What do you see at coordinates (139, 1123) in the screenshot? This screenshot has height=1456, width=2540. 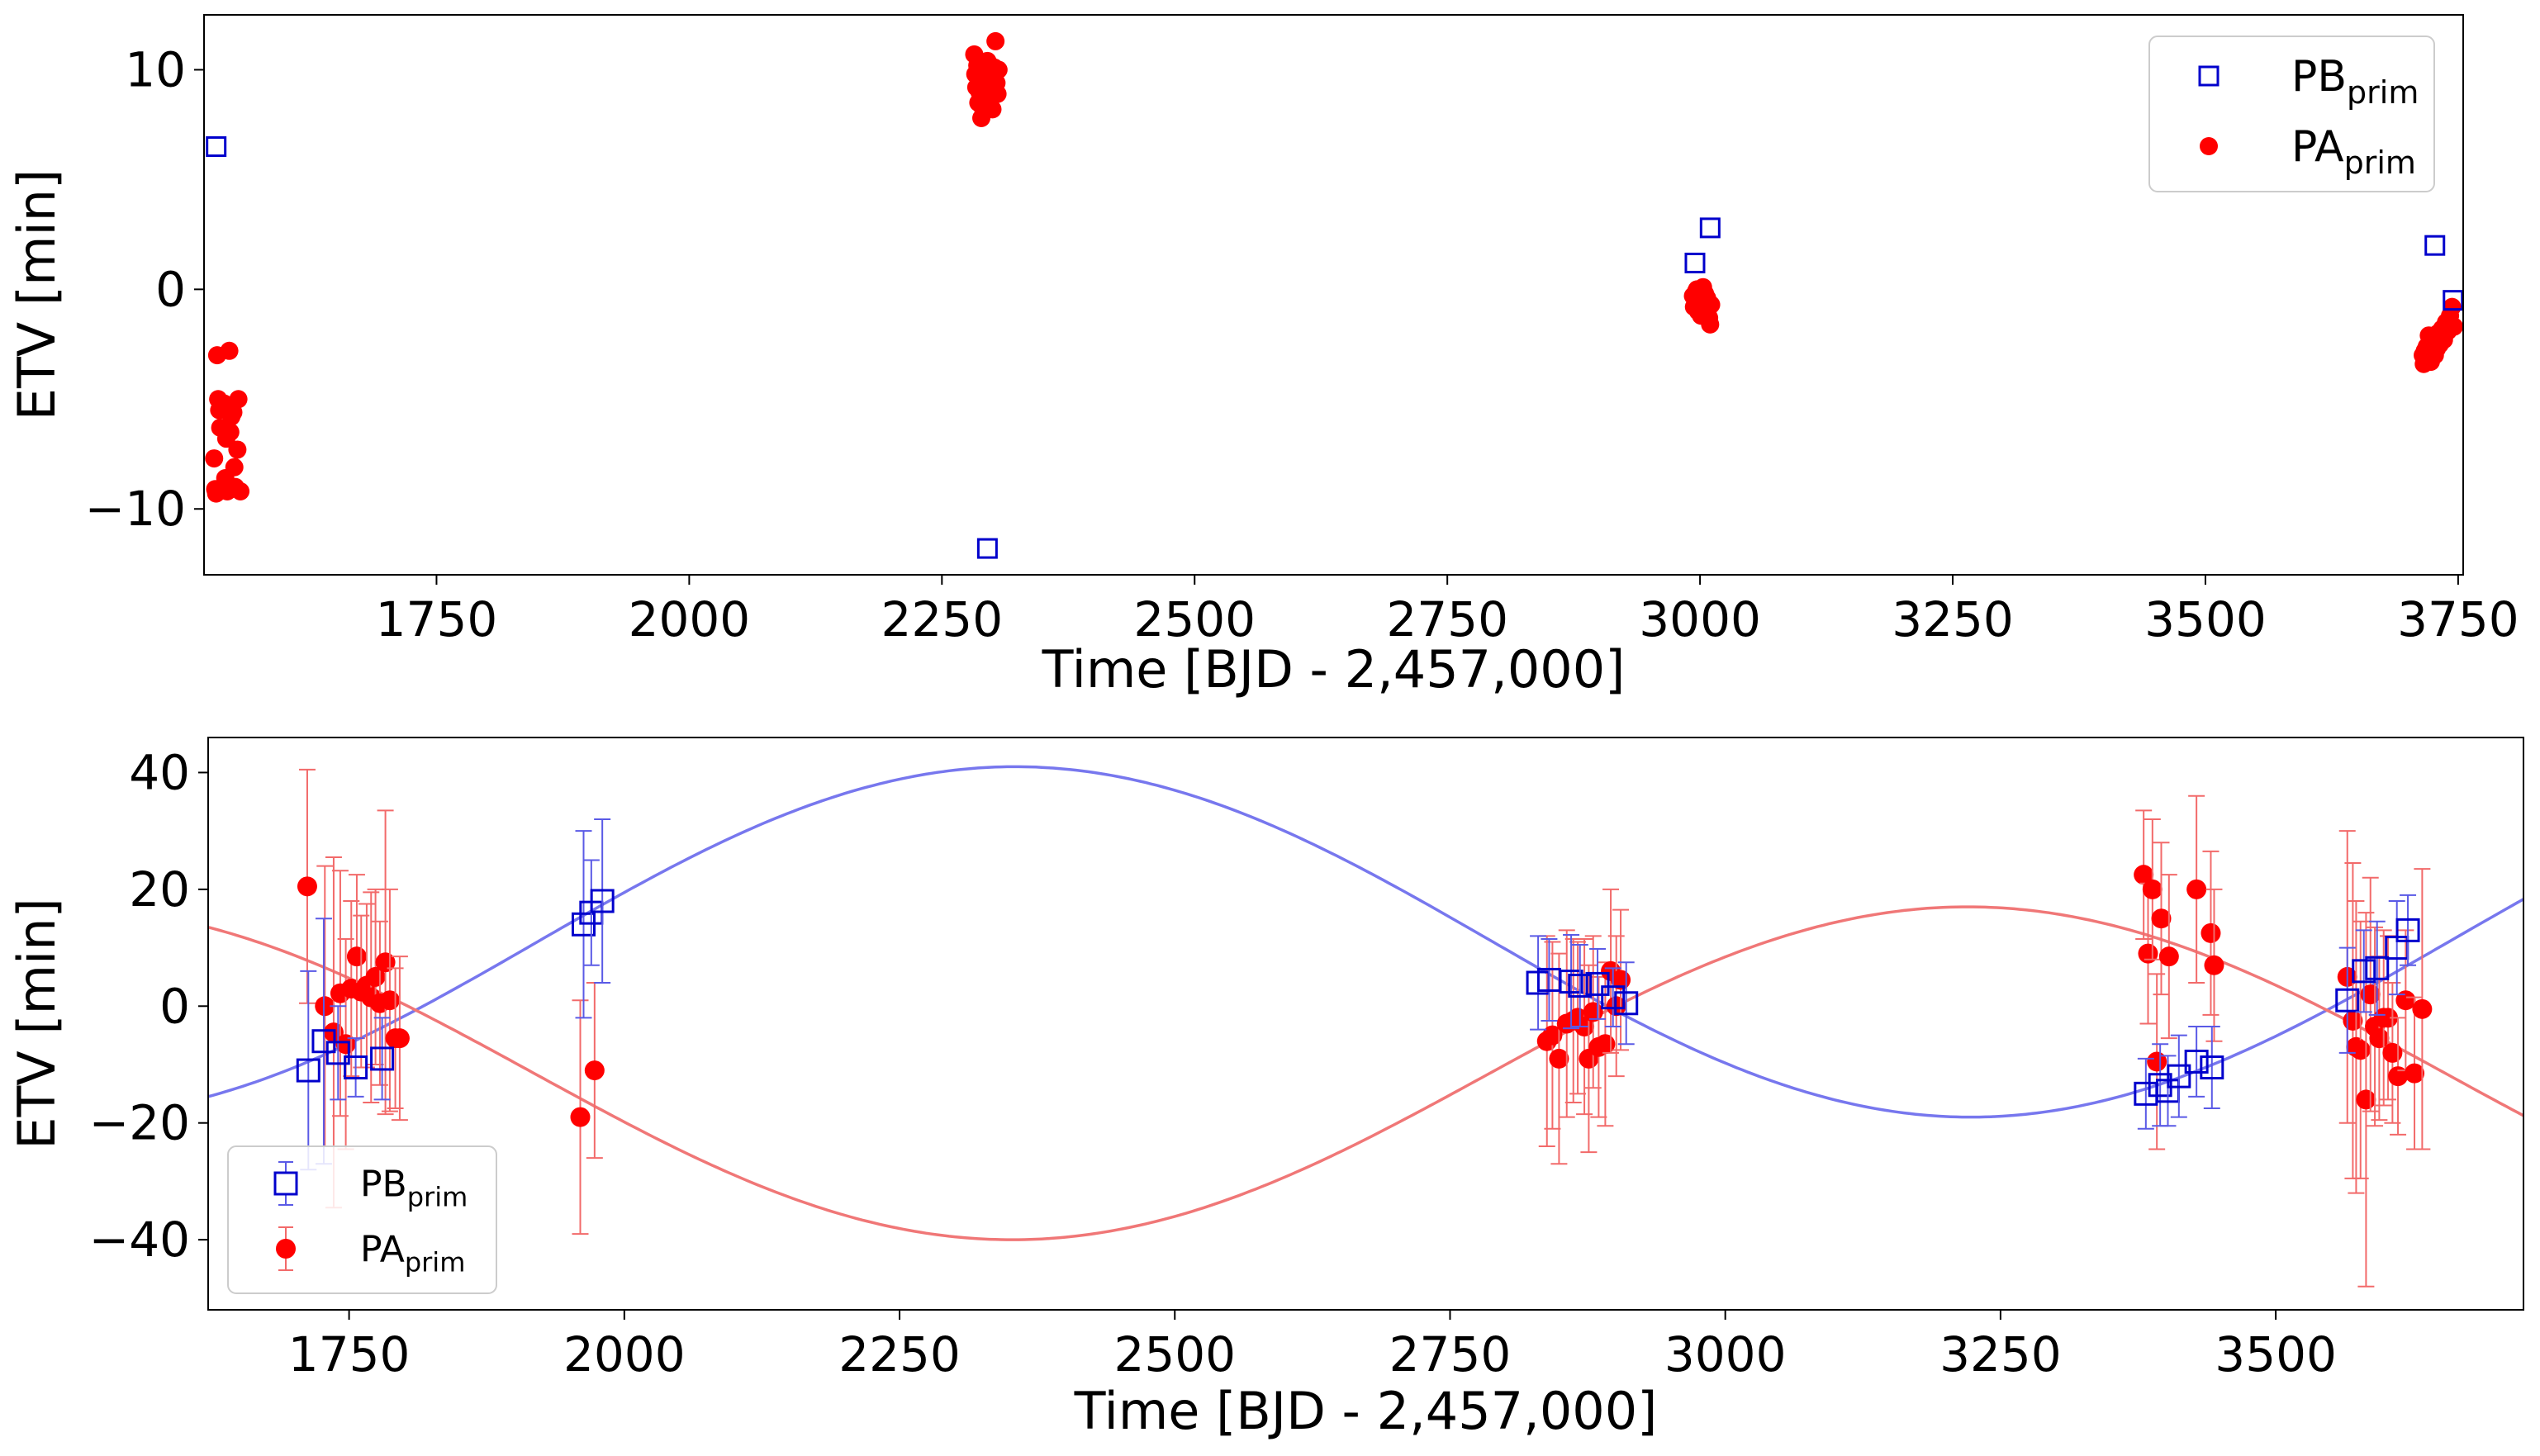 I see `y-tick-label: −20` at bounding box center [139, 1123].